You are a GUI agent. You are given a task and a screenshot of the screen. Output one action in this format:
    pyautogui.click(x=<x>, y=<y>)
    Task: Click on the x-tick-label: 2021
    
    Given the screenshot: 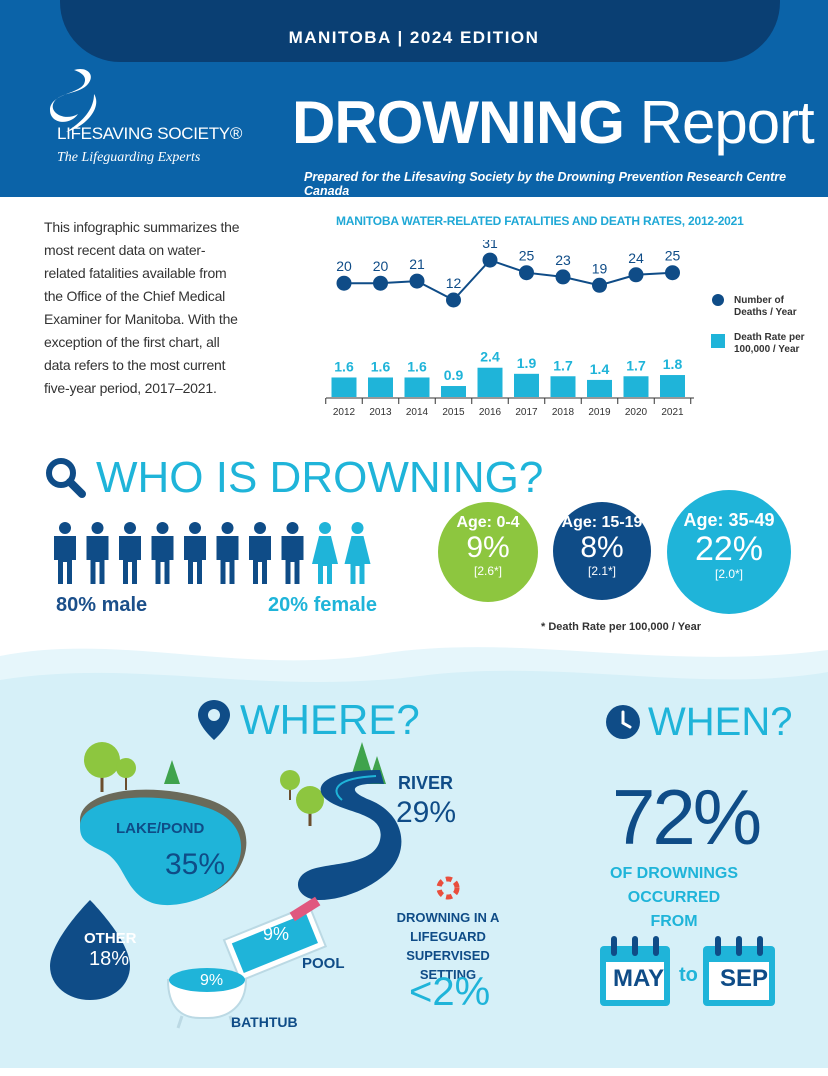 What is the action you would take?
    pyautogui.click(x=672, y=412)
    